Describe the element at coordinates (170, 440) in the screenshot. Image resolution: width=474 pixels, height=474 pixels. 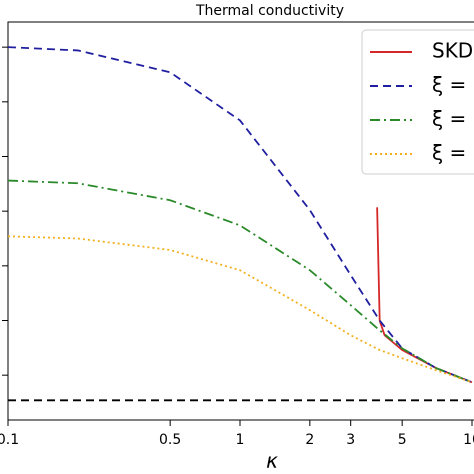
I see `x-tick-label: 0.5` at that location.